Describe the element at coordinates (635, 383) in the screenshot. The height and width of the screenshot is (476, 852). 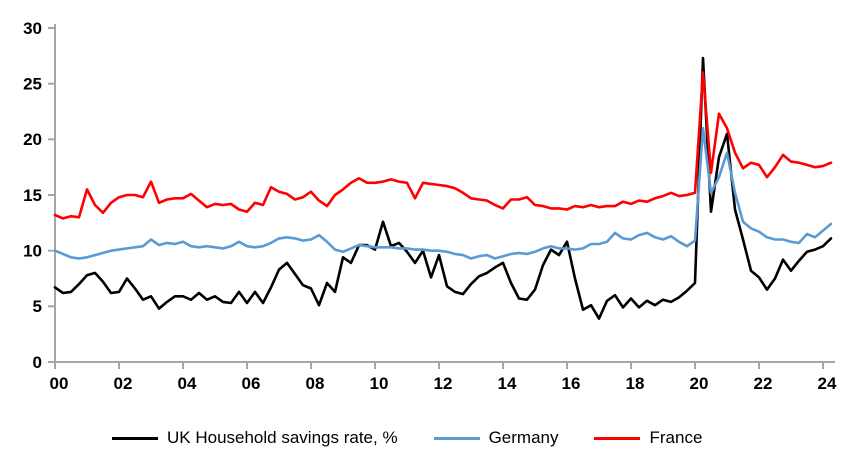
I see `x-tick-label: 18` at that location.